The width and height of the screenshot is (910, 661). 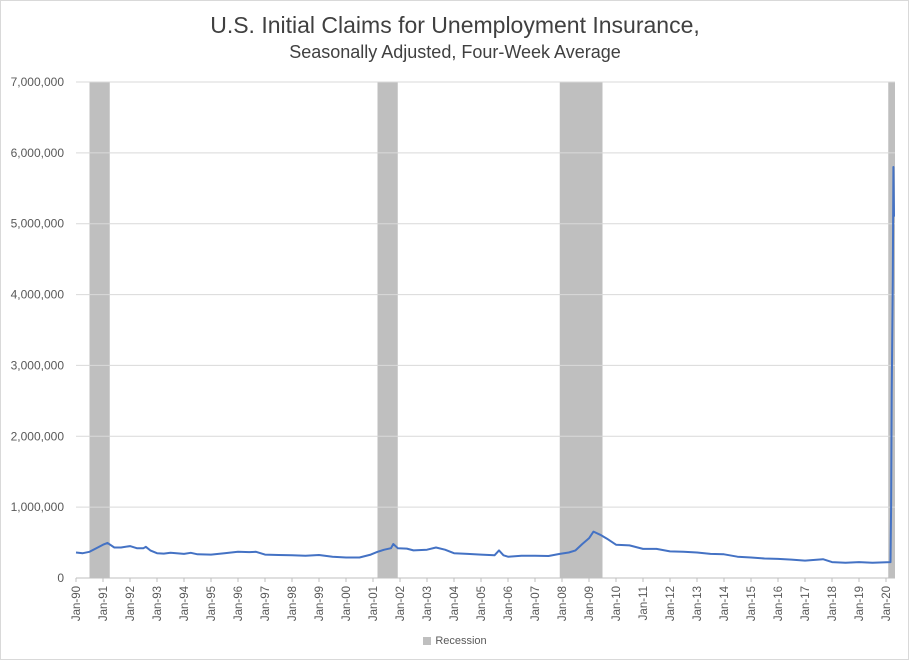 What do you see at coordinates (509, 603) in the screenshot?
I see `x-tick-label-16: Jan-06` at bounding box center [509, 603].